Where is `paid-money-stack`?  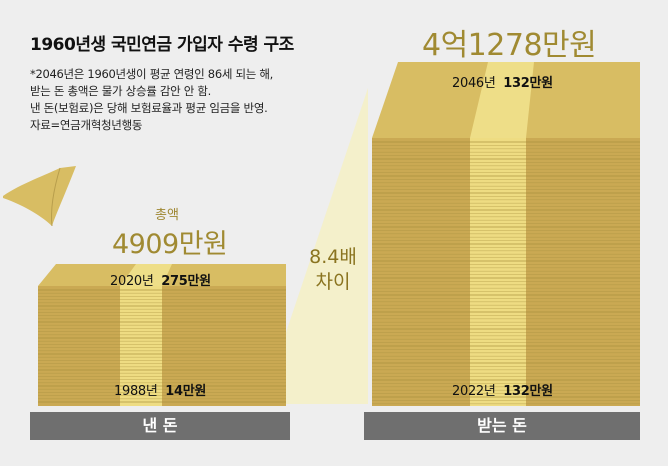 paid-money-stack is located at coordinates (162, 335).